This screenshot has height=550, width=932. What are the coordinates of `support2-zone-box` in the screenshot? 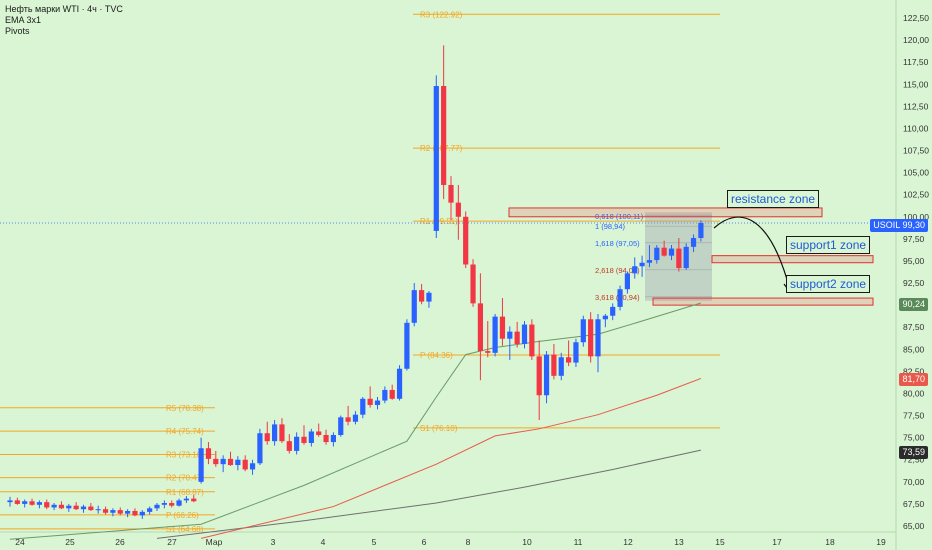 It's located at (763, 301).